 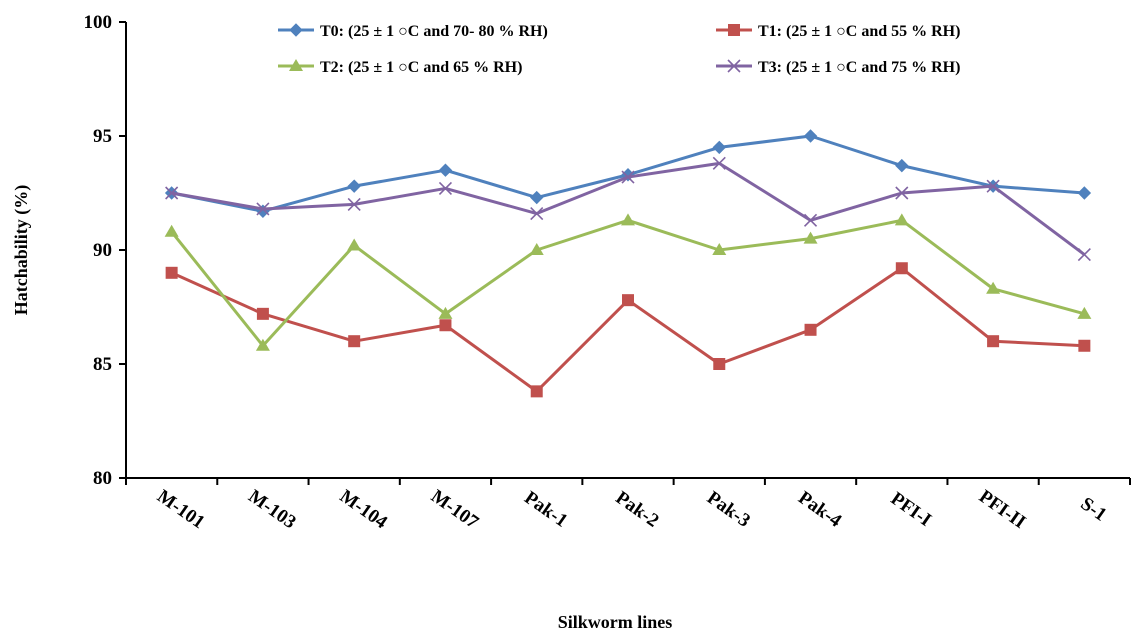 What do you see at coordinates (364, 510) in the screenshot?
I see `x-tick-label: M-104` at bounding box center [364, 510].